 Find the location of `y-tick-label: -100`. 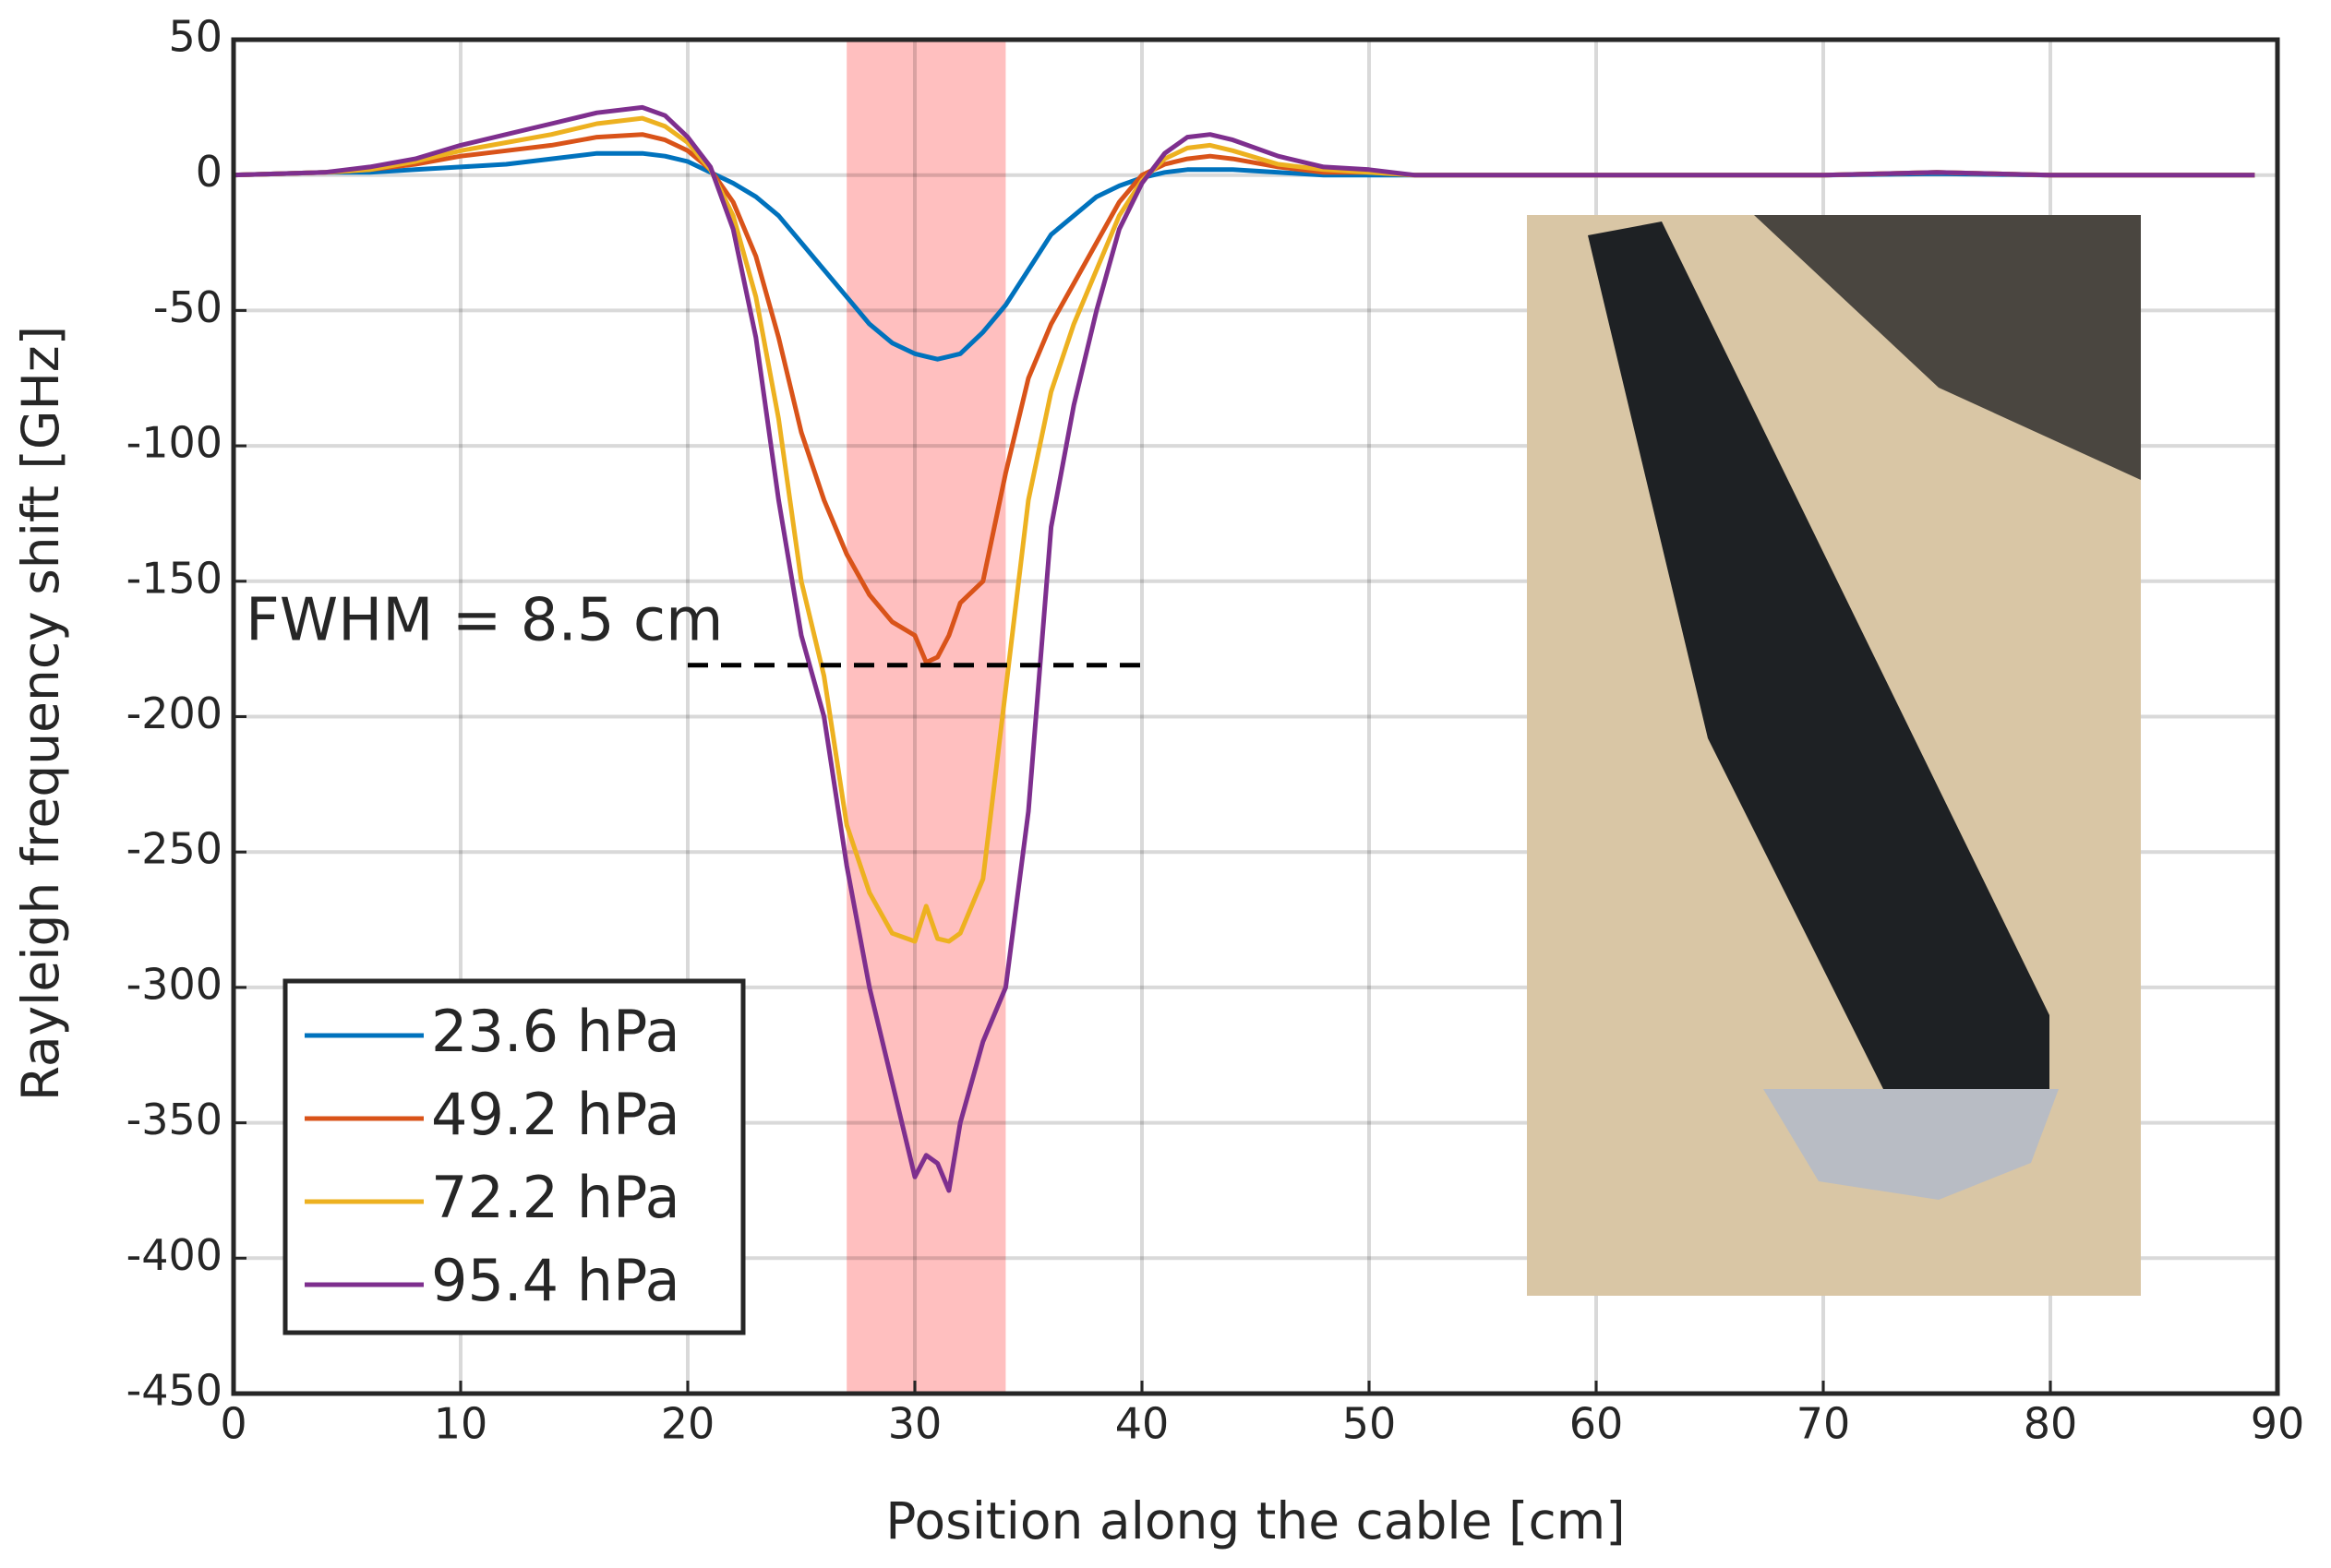

y-tick-label: -100 is located at coordinates (174, 443).